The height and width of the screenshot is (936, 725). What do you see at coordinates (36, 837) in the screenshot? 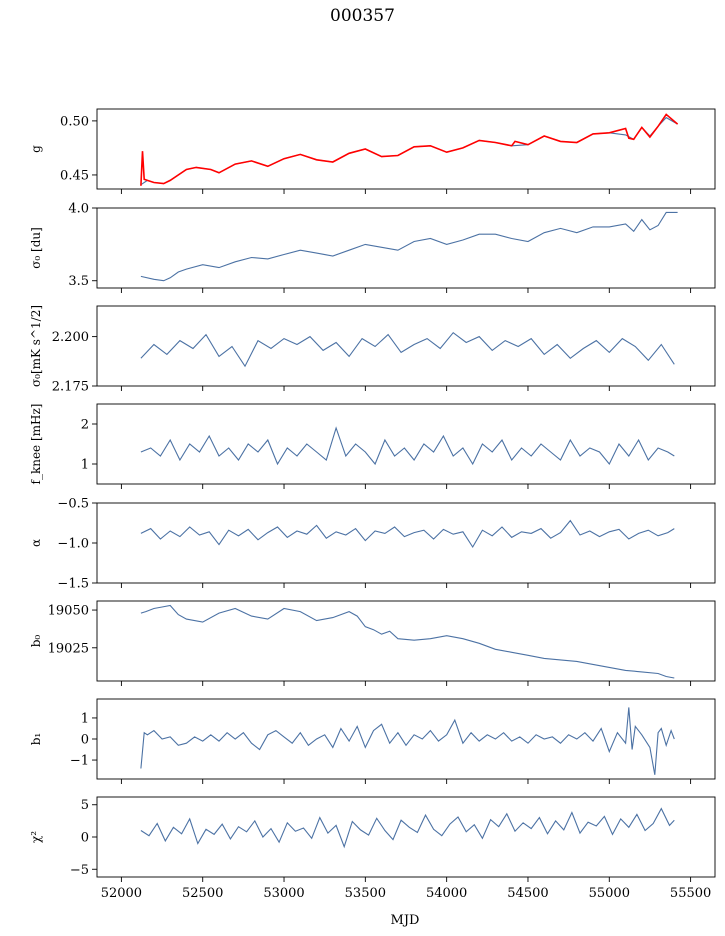
I see `y-axis-label: χ²` at bounding box center [36, 837].